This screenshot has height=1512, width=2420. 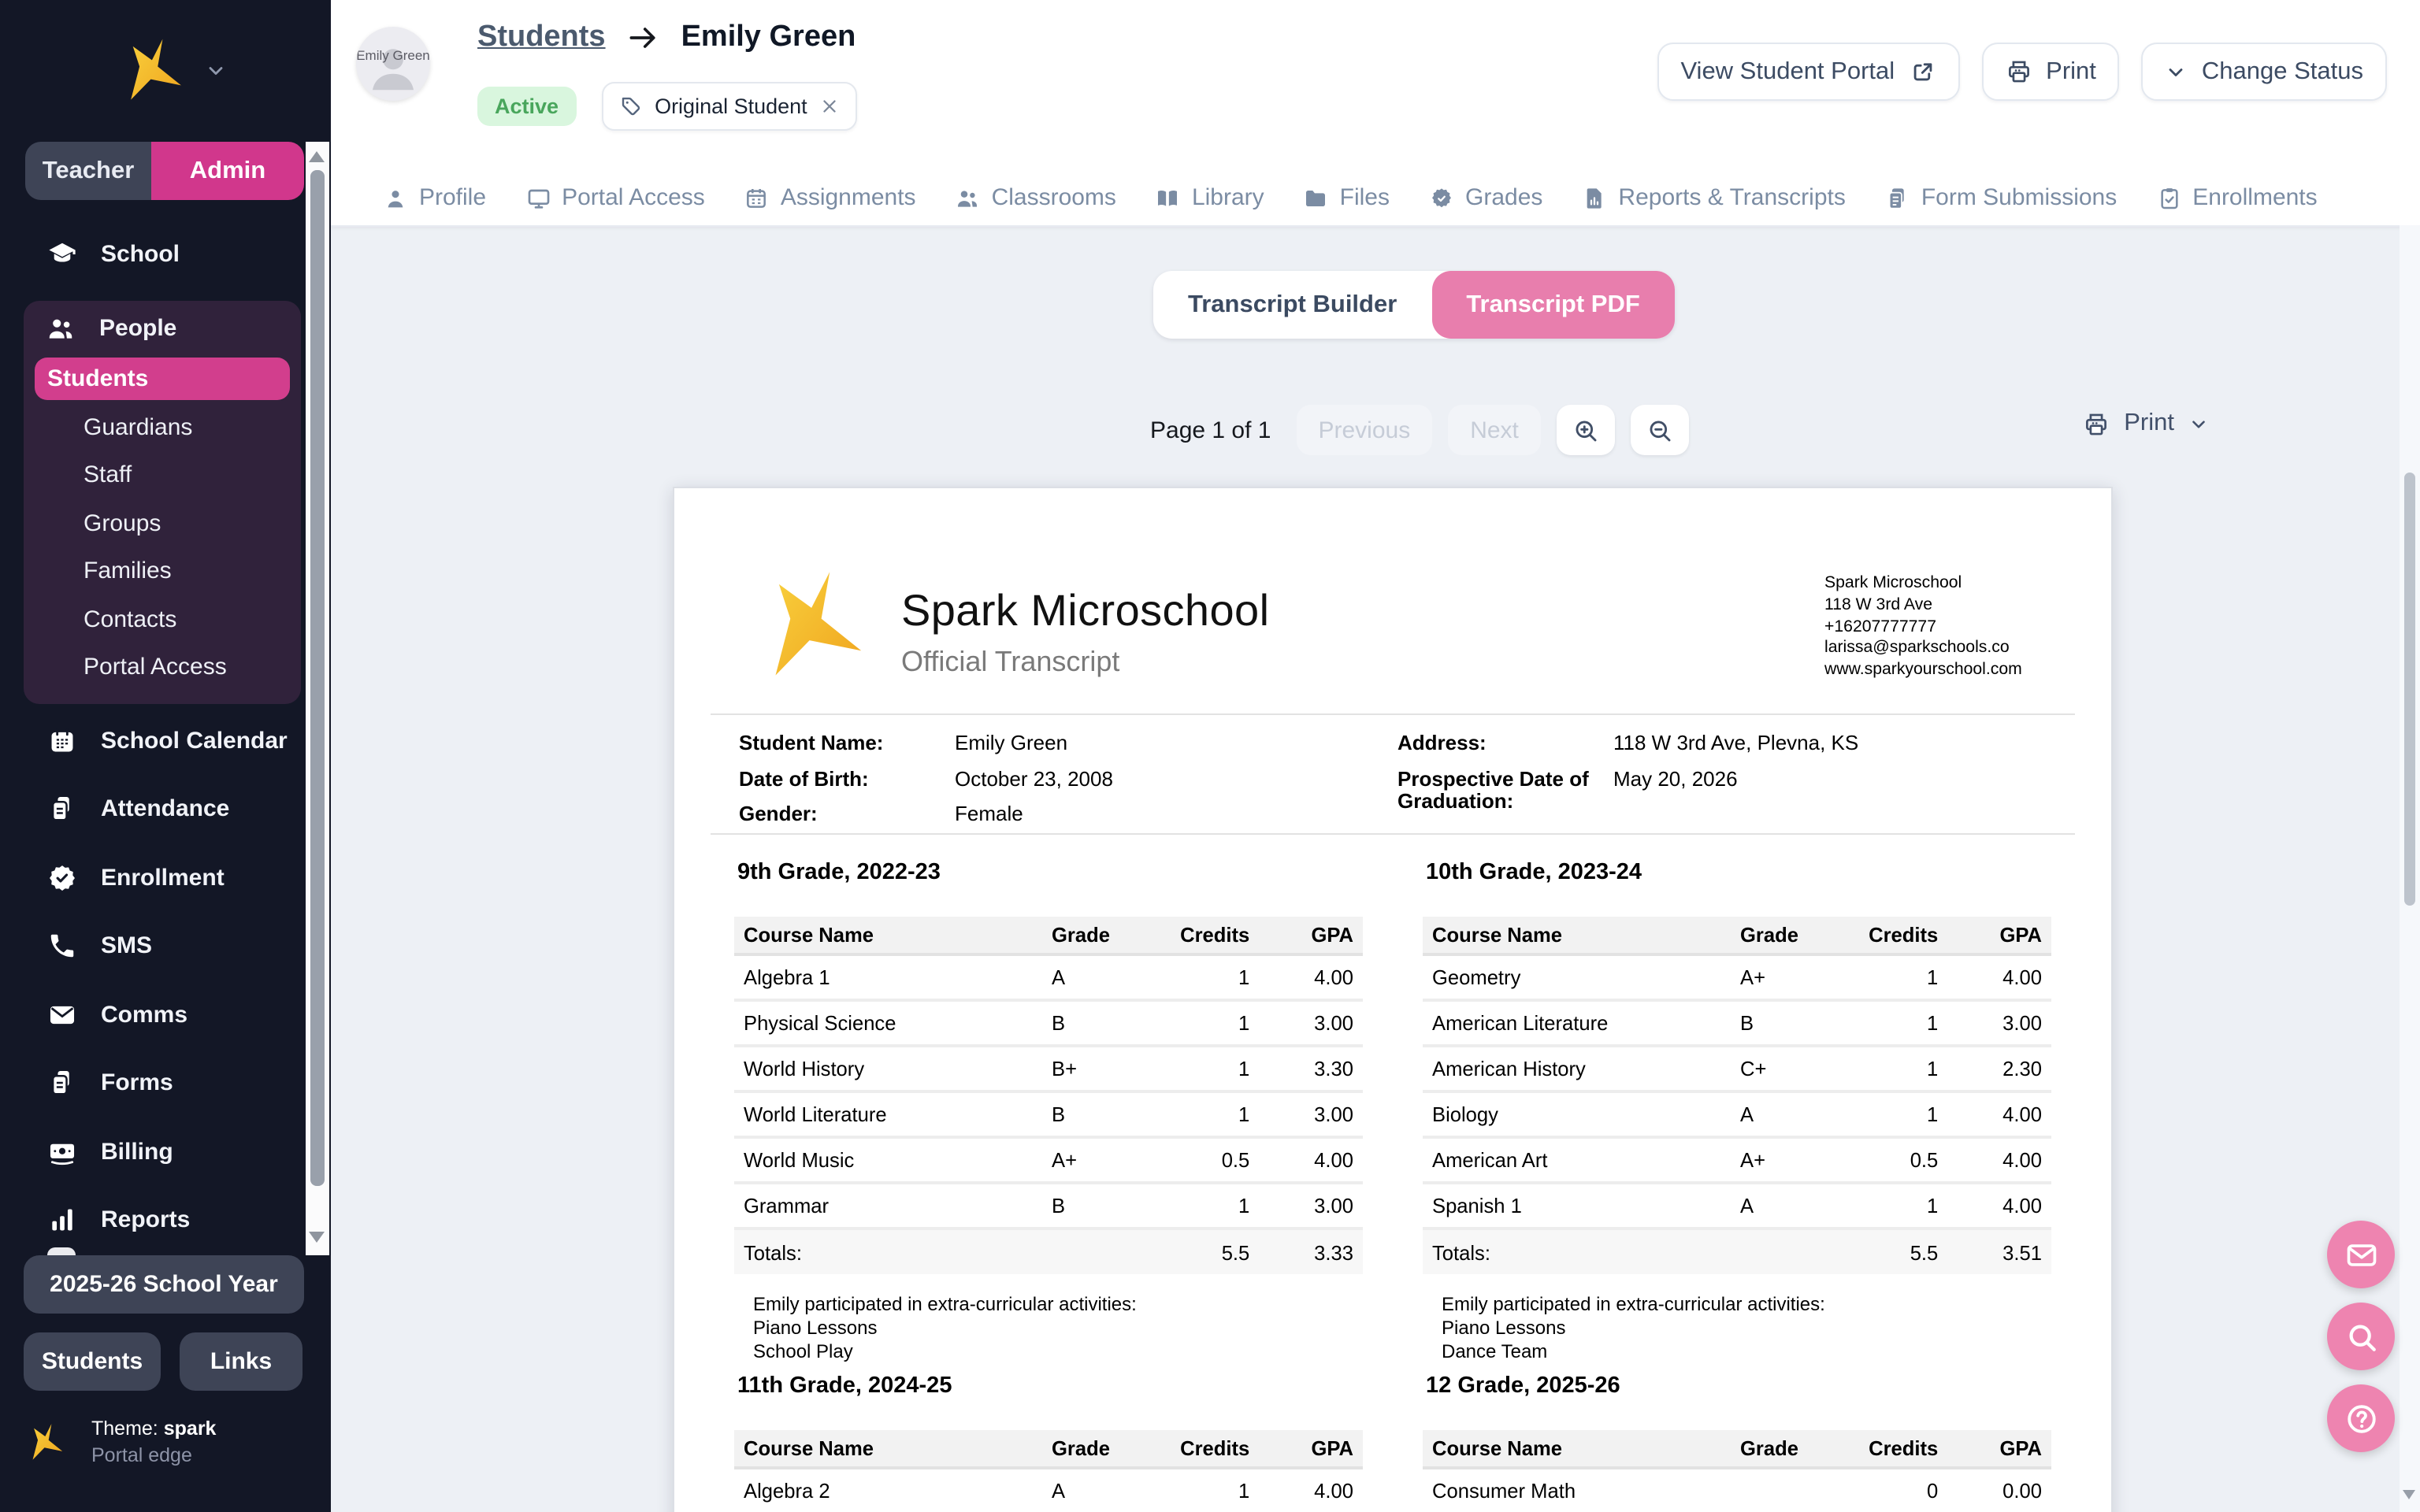 I want to click on sidebar-item-comms: Comms, so click(x=165, y=1014).